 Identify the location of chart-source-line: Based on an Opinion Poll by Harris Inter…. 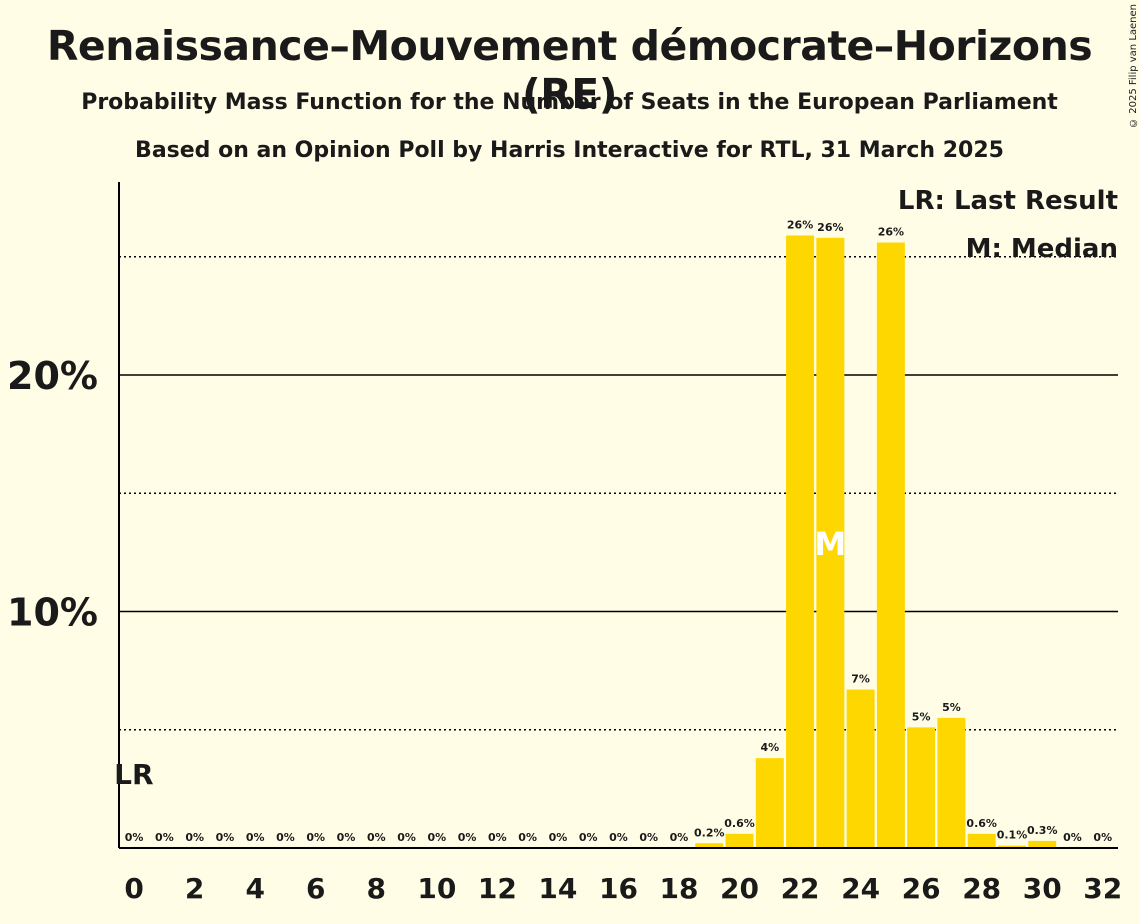
(569, 150).